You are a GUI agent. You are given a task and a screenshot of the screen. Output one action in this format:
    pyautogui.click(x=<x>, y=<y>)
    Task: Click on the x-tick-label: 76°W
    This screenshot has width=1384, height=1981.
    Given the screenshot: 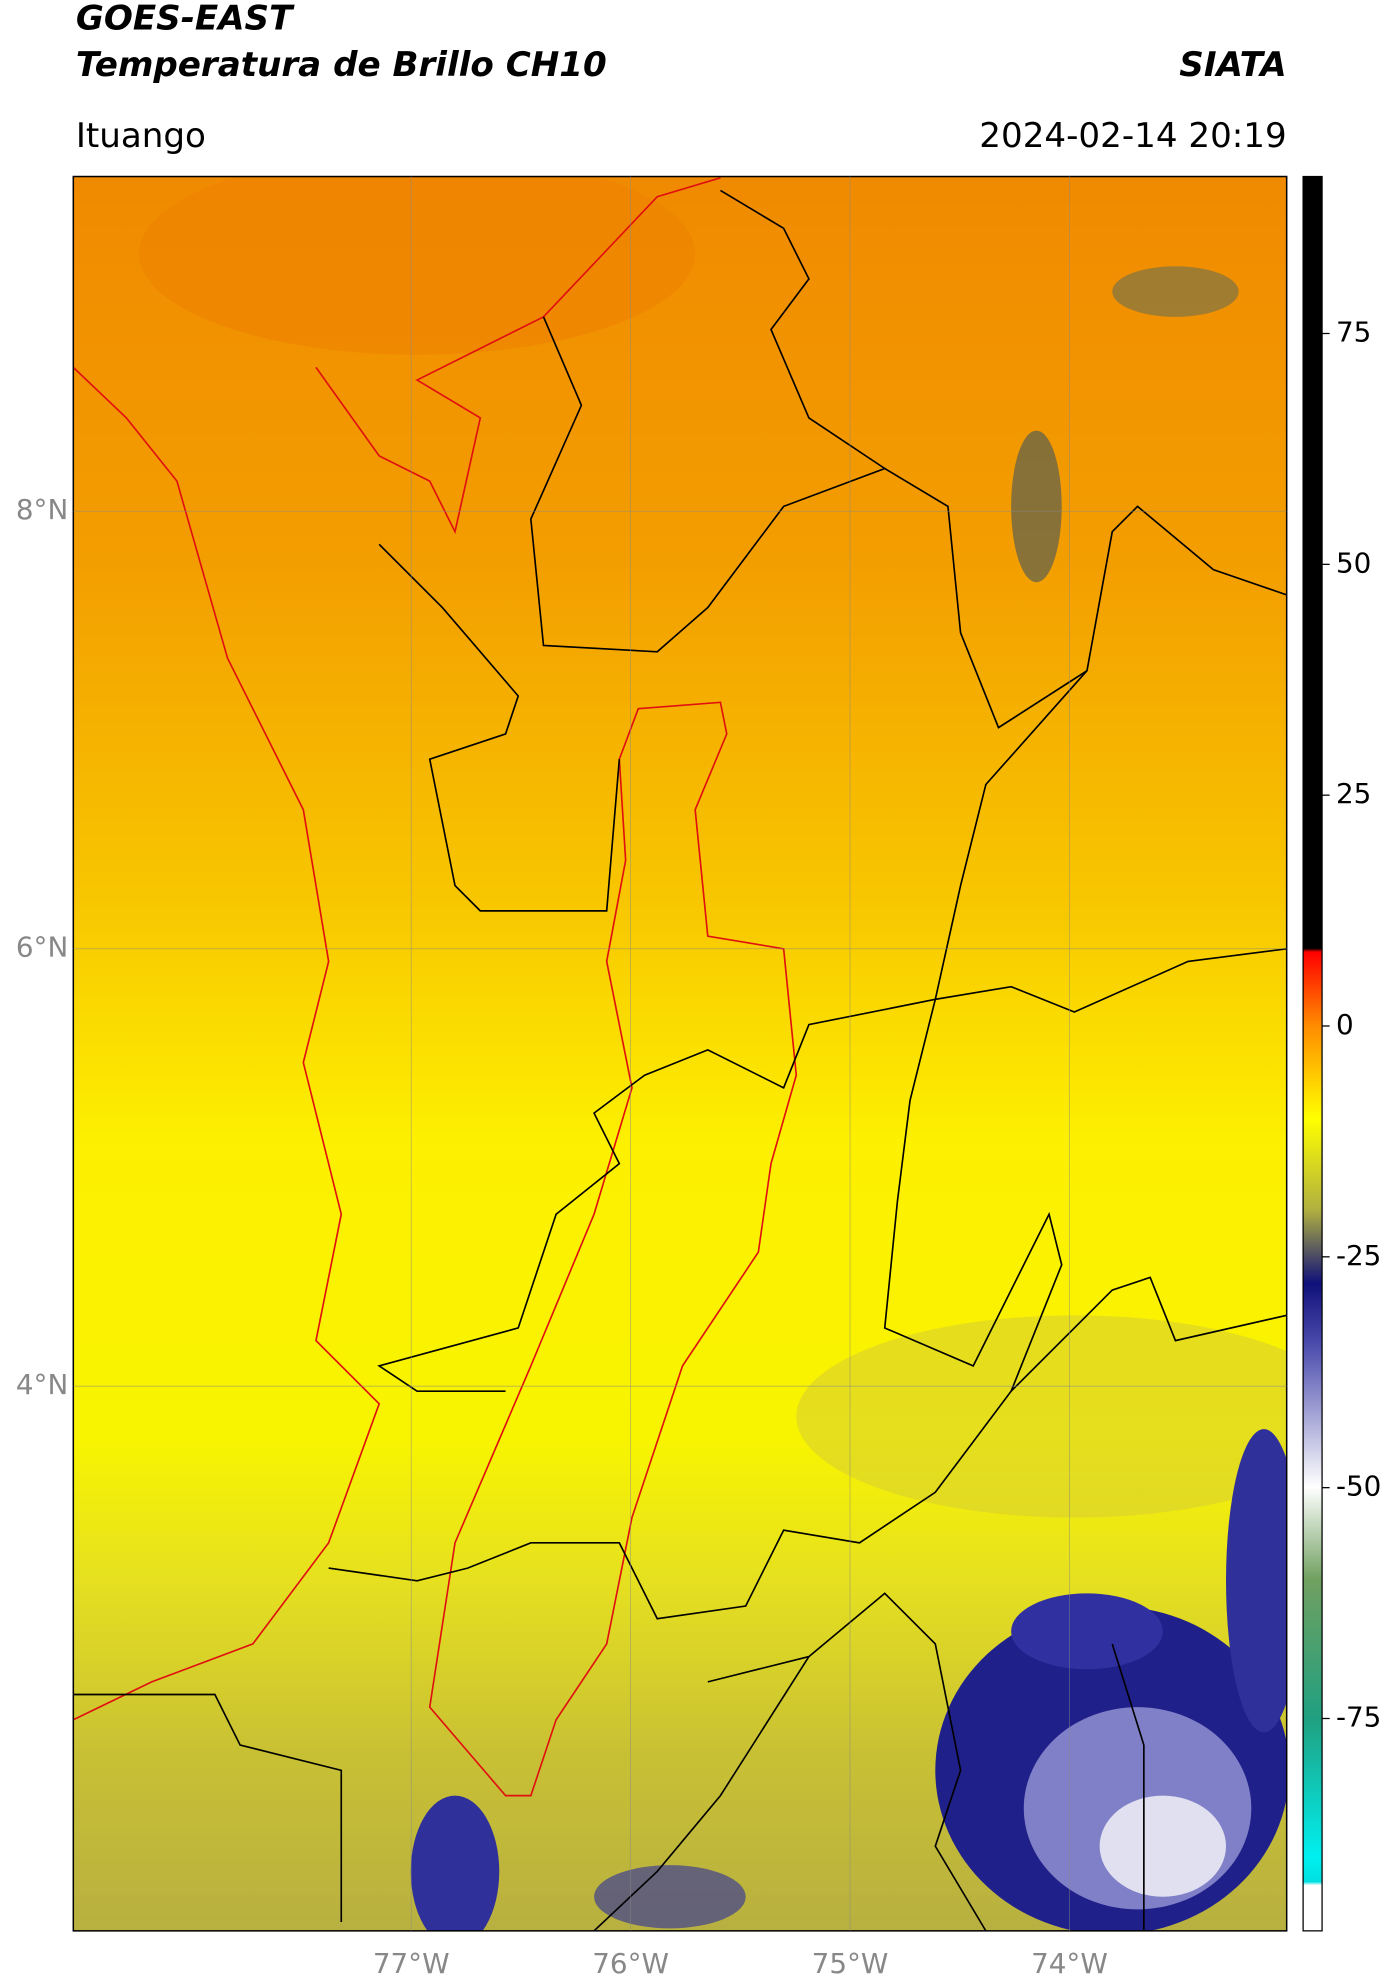 What is the action you would take?
    pyautogui.click(x=630, y=1963)
    